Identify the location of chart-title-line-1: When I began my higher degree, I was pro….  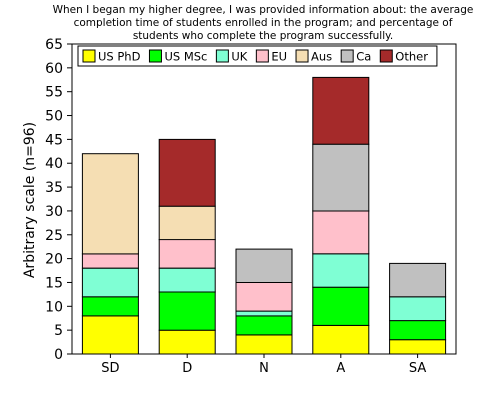
(263, 10).